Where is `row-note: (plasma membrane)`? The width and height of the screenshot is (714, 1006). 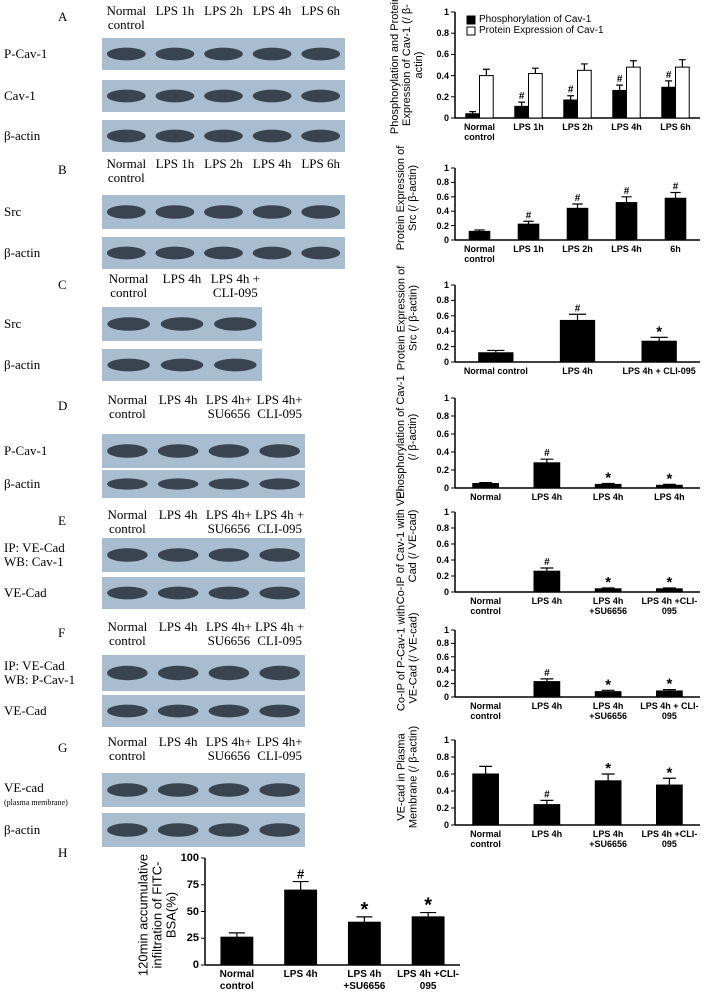 row-note: (plasma membrane) is located at coordinates (36, 802).